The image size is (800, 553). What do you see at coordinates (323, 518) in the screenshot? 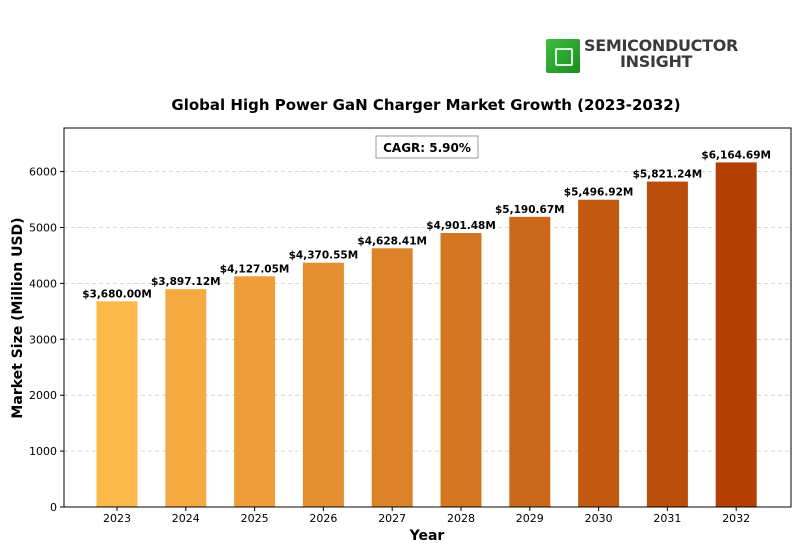
I see `x-tick-label: 2026` at bounding box center [323, 518].